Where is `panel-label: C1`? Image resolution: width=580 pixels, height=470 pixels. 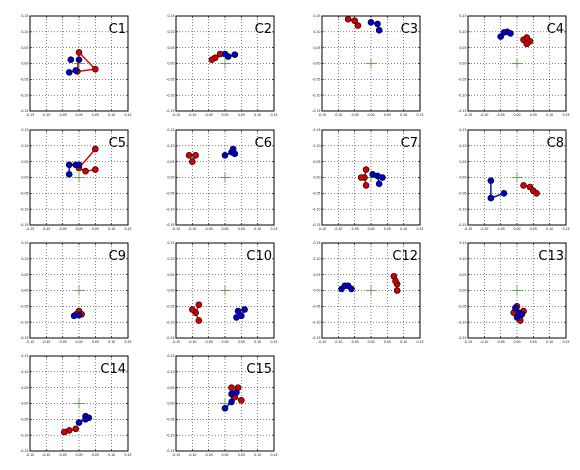 panel-label: C1 is located at coordinates (117, 29).